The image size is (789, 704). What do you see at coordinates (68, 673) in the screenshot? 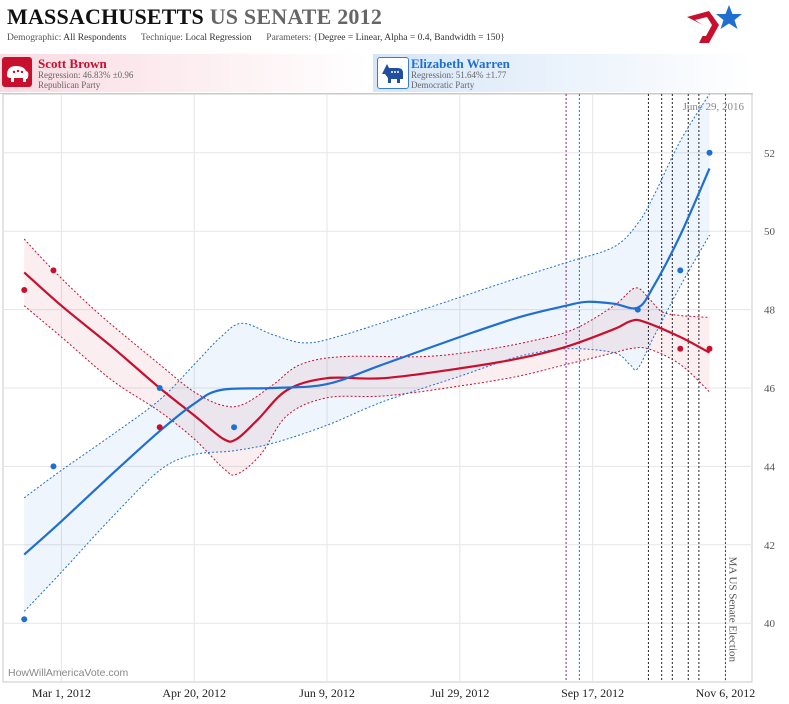
I see `site-credit: HowWillAmericaVote.com` at bounding box center [68, 673].